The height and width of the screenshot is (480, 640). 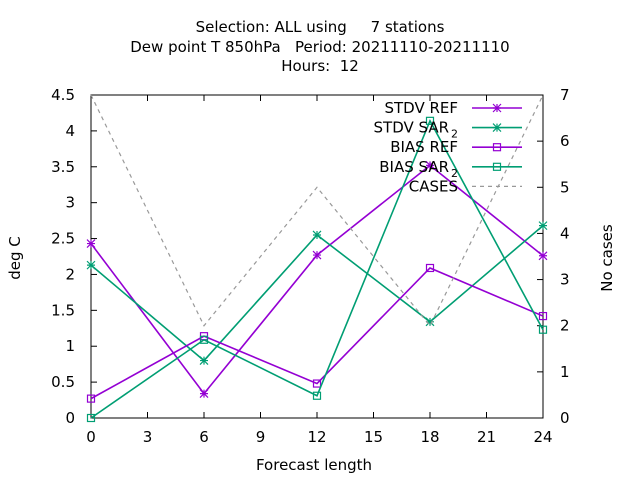 What do you see at coordinates (70, 274) in the screenshot?
I see `y-tick-label: 2` at bounding box center [70, 274].